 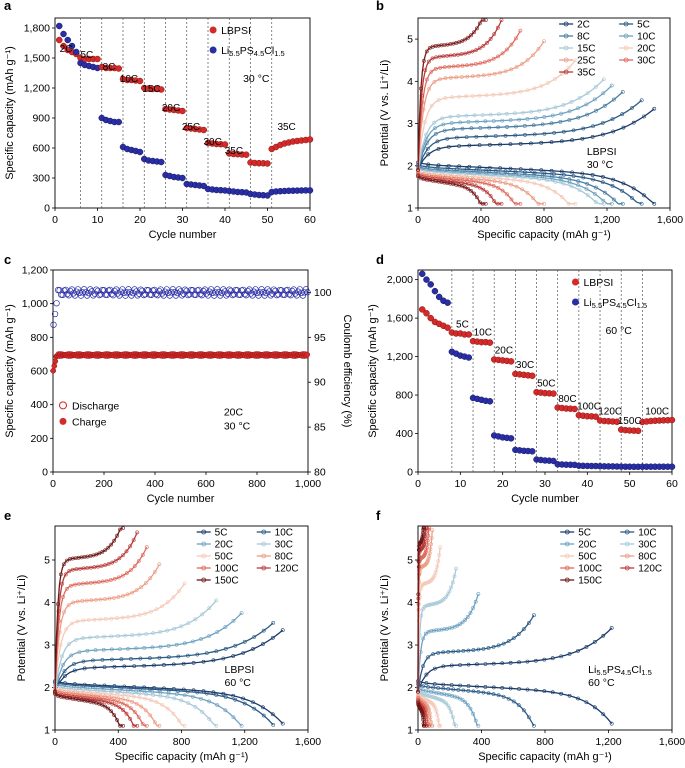 What do you see at coordinates (575, 282) in the screenshot?
I see `legend-marker-lbpsi` at bounding box center [575, 282].